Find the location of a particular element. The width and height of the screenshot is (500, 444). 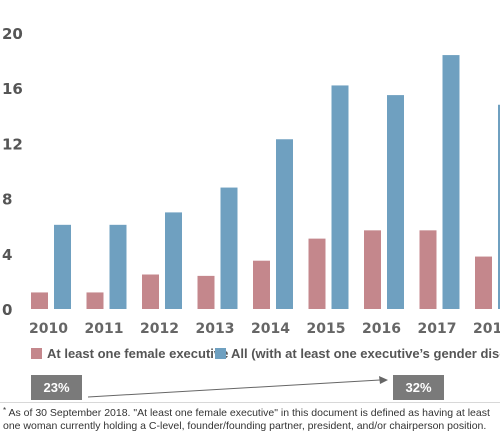

x-axis: 2010 2011 2012 2013 2014 2015 2016 2017 2018* is located at coordinates (264, 328).